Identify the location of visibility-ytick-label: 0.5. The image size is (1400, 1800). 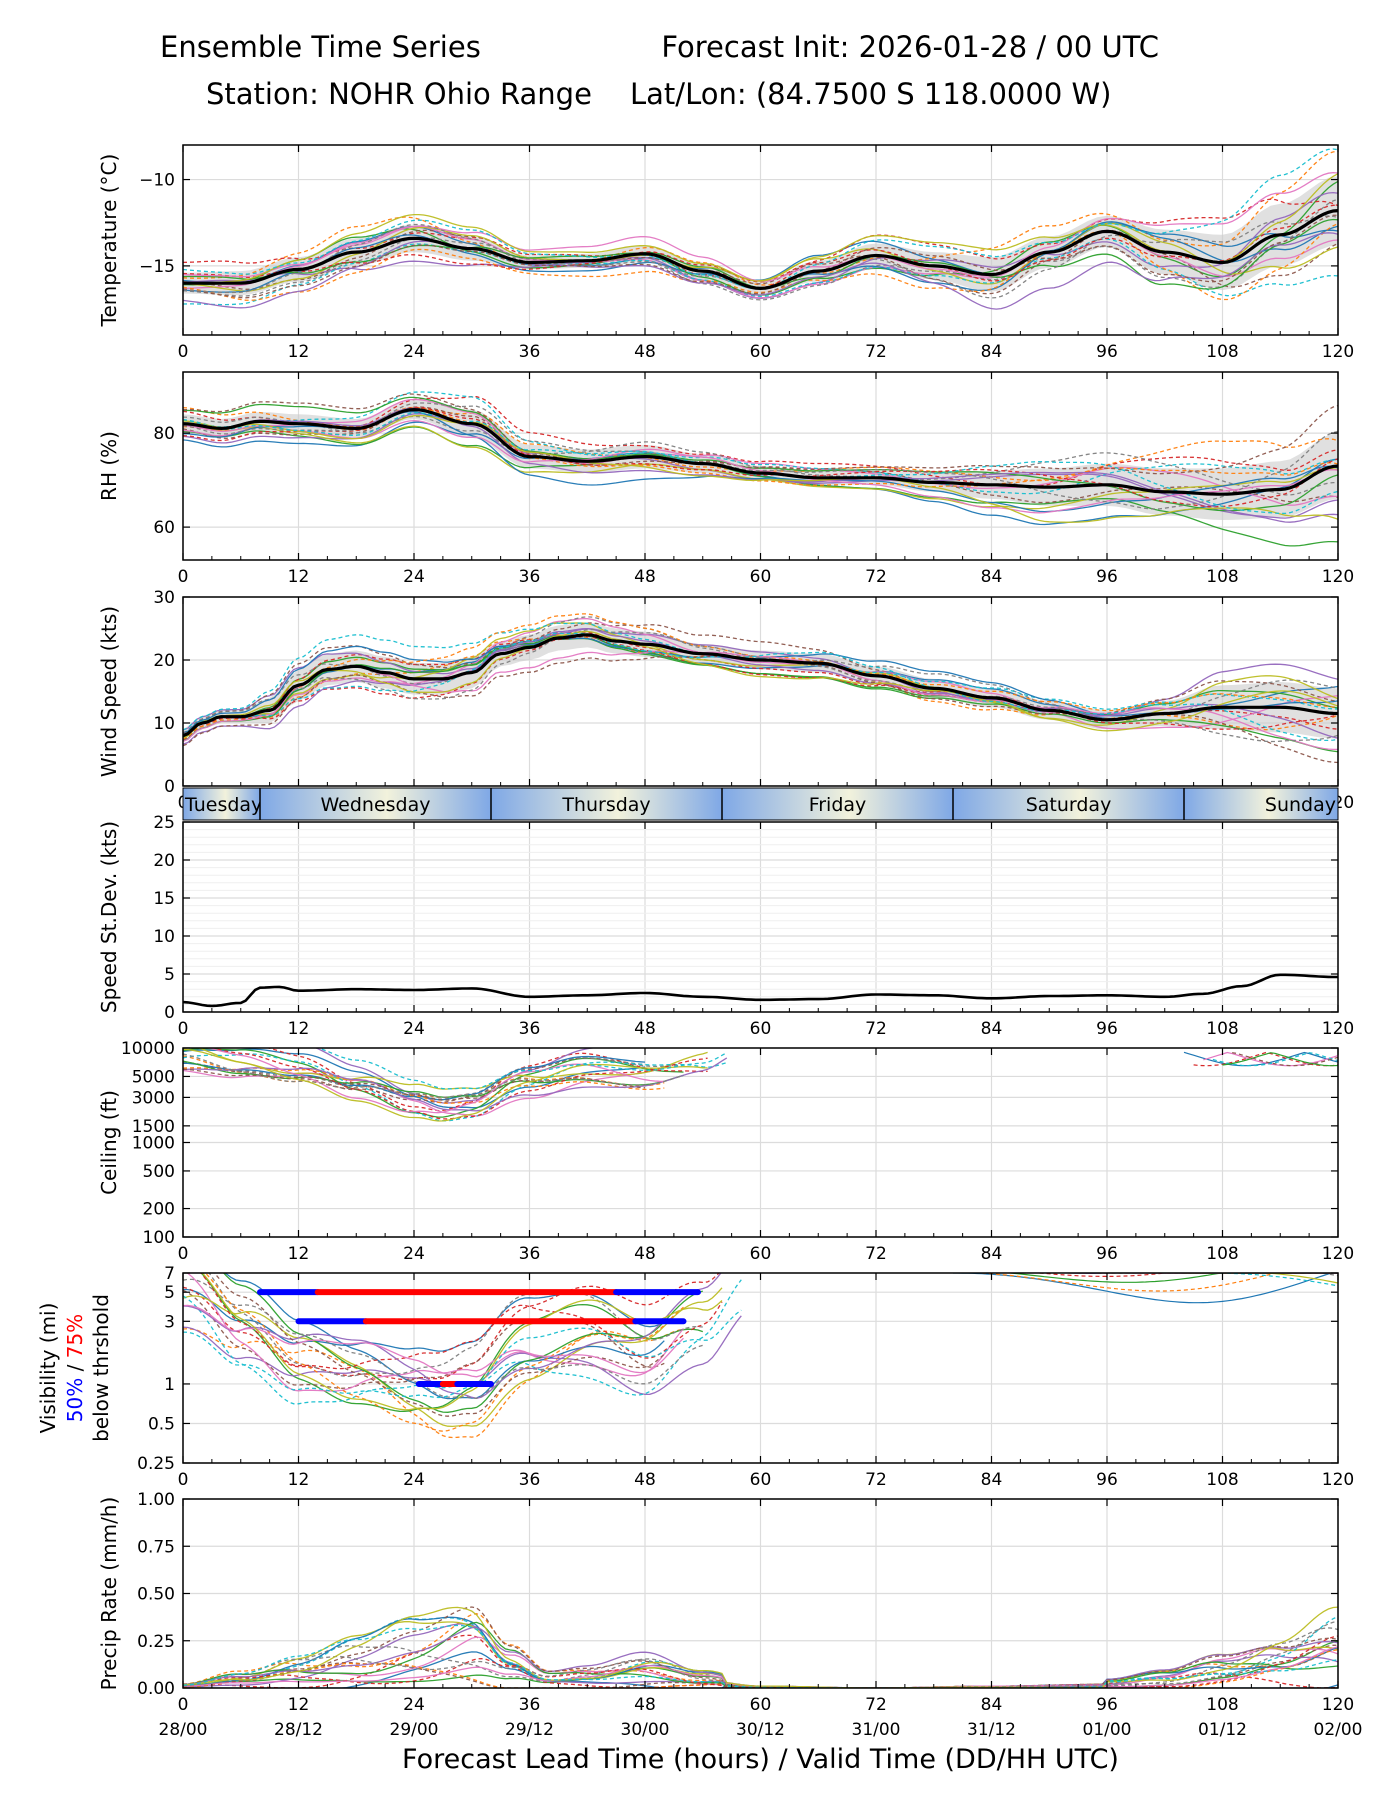
(161, 1424).